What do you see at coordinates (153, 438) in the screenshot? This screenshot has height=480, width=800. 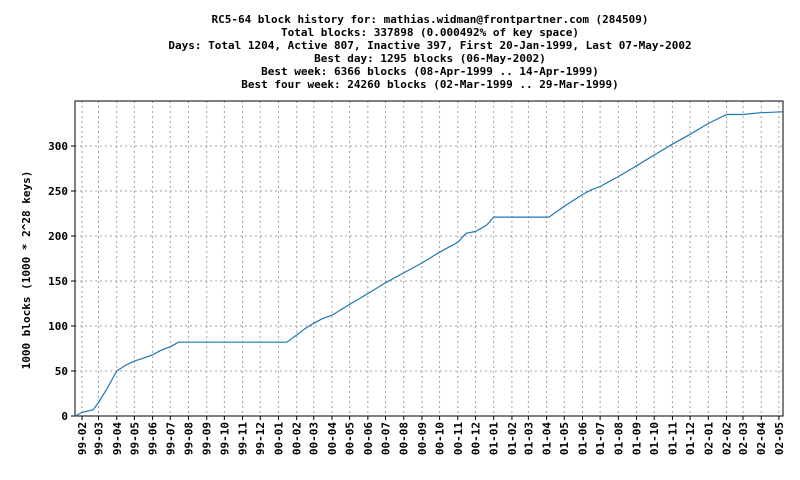 I see `x-tick-label: 99-06` at bounding box center [153, 438].